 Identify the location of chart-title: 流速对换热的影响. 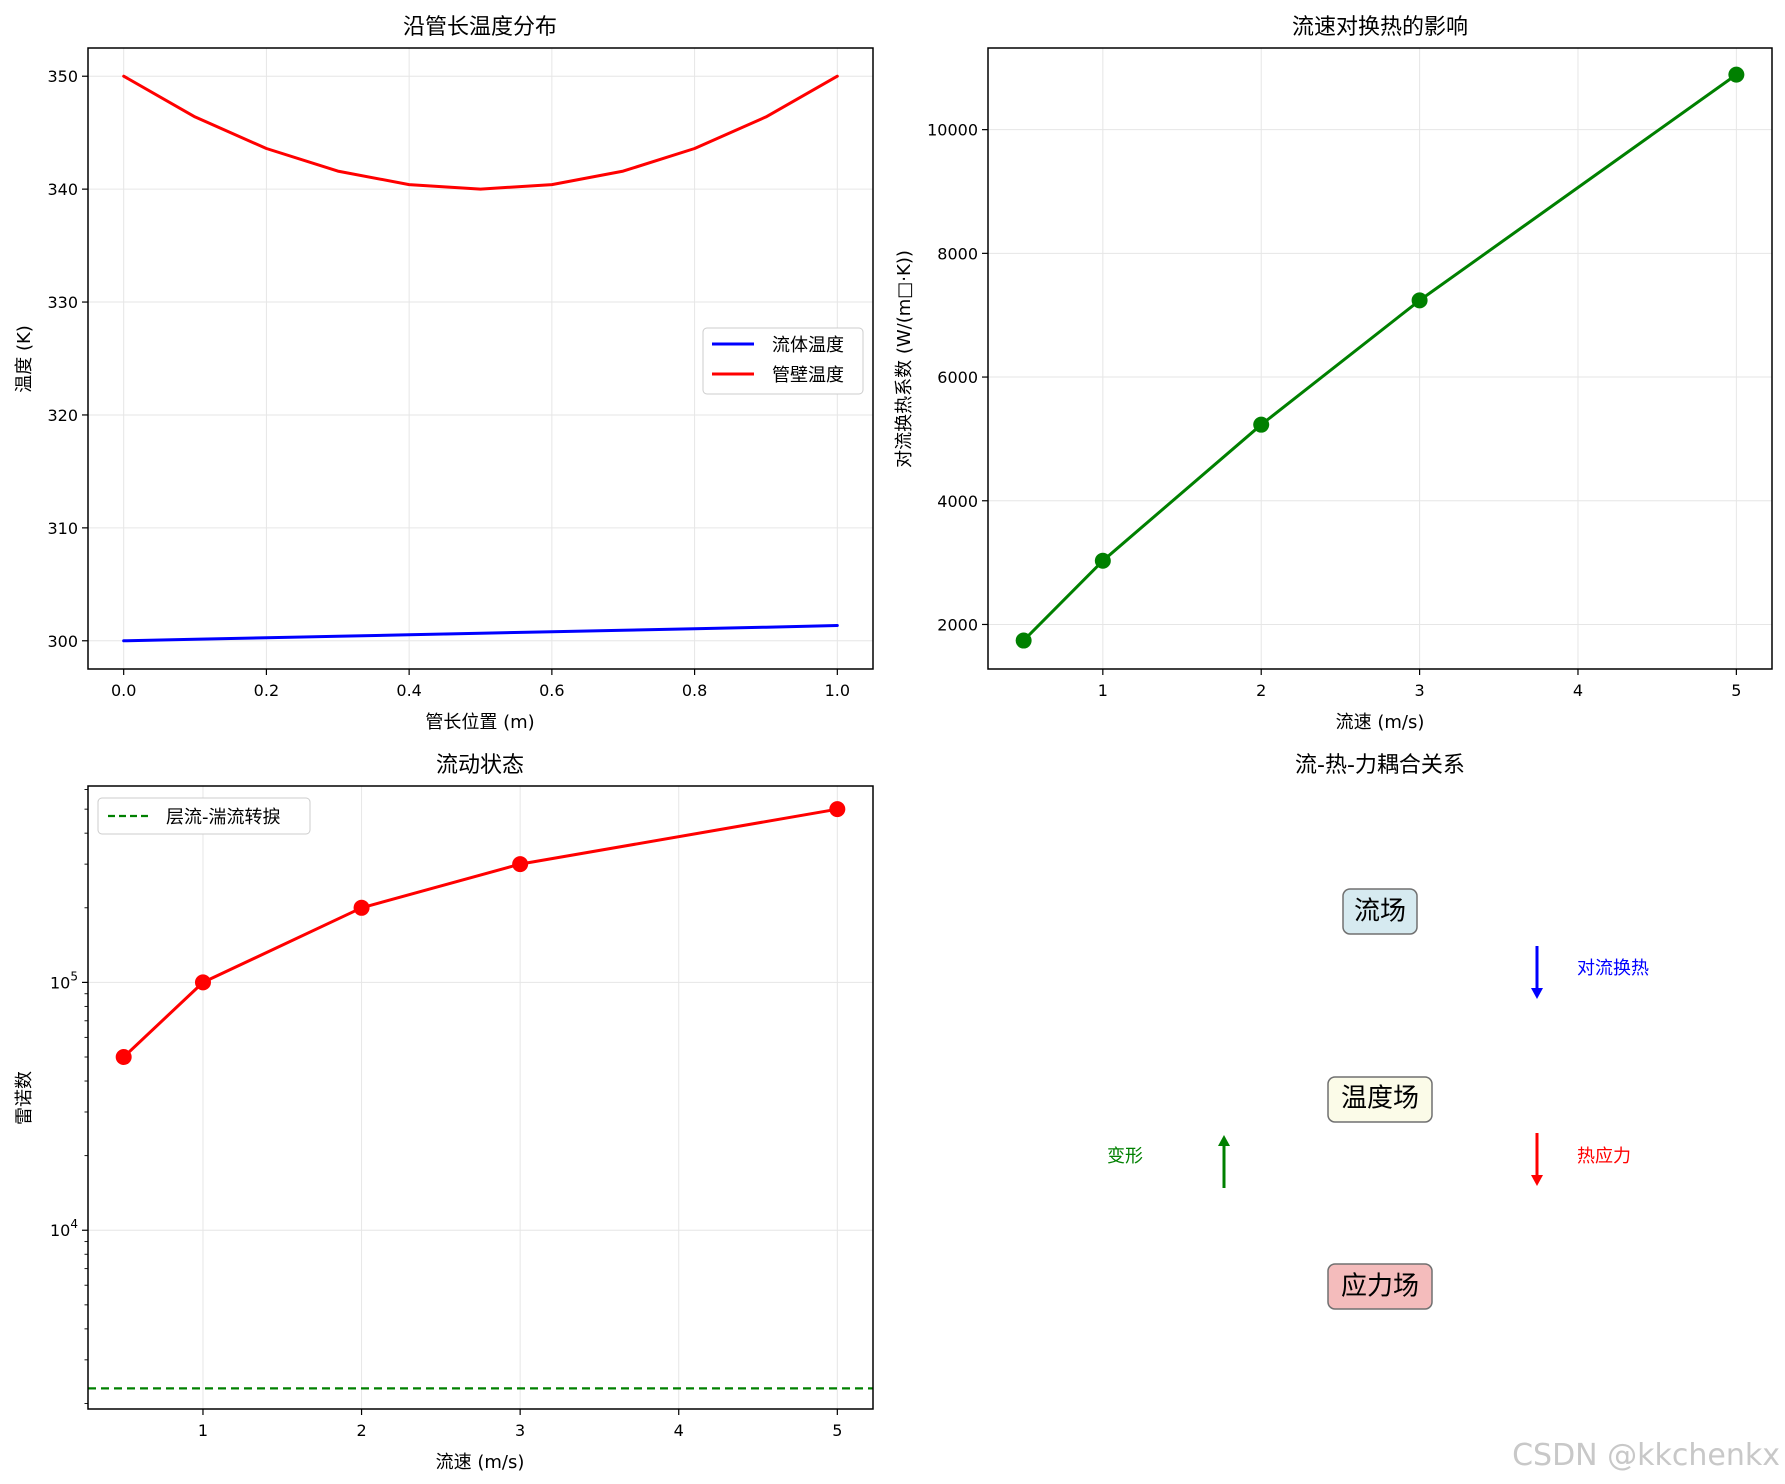
(1380, 27).